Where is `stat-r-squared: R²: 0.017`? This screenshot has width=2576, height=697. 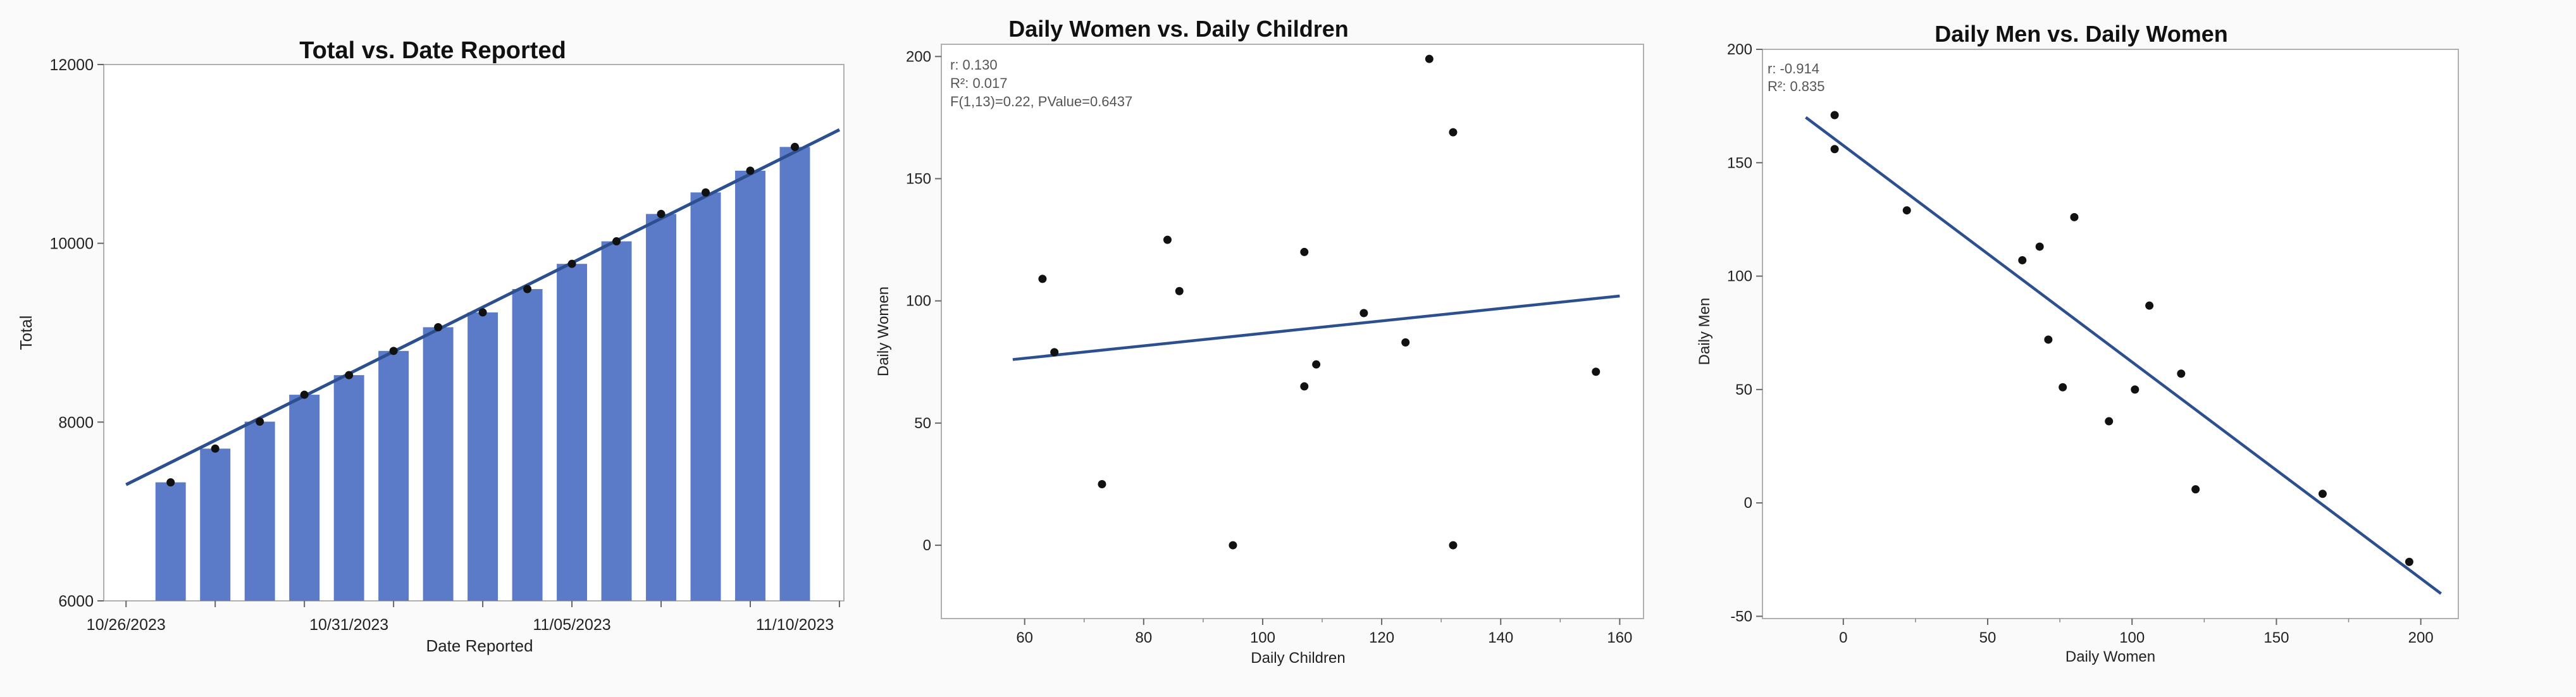
stat-r-squared: R²: 0.017 is located at coordinates (979, 83).